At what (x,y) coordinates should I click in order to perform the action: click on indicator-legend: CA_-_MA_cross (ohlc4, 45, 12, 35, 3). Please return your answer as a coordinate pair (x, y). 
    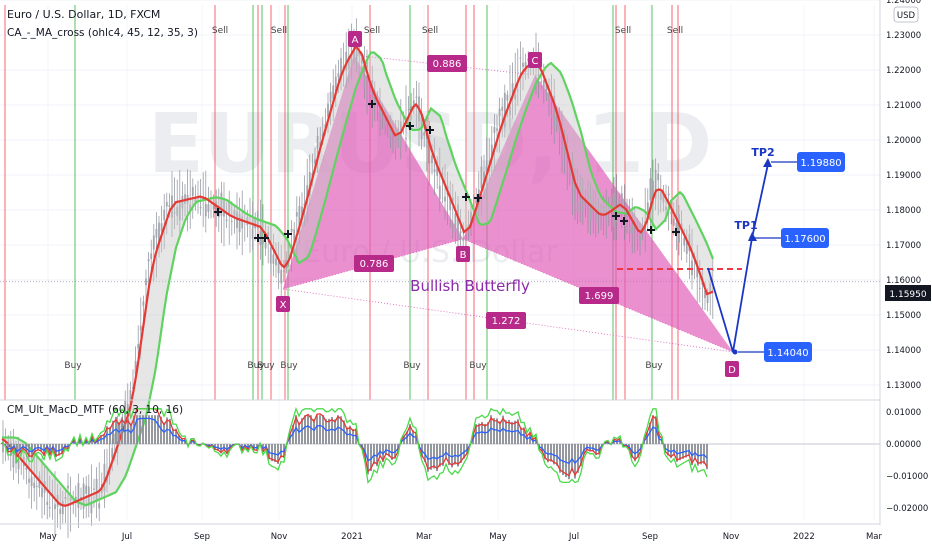
    Looking at the image, I should click on (102, 33).